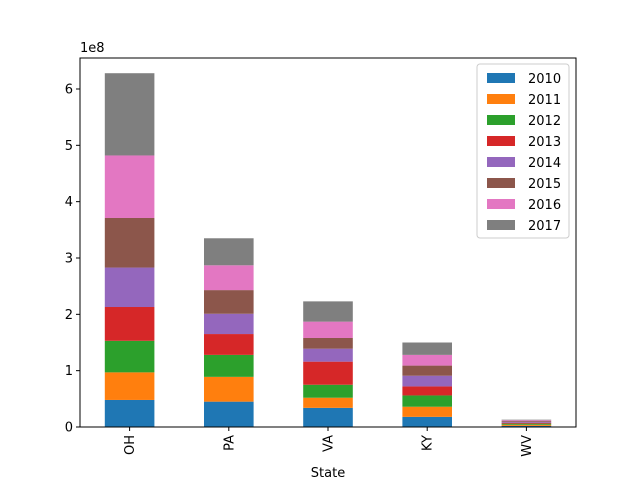 This screenshot has height=480, width=640. What do you see at coordinates (129, 324) in the screenshot?
I see `bar-oh-2013` at bounding box center [129, 324].